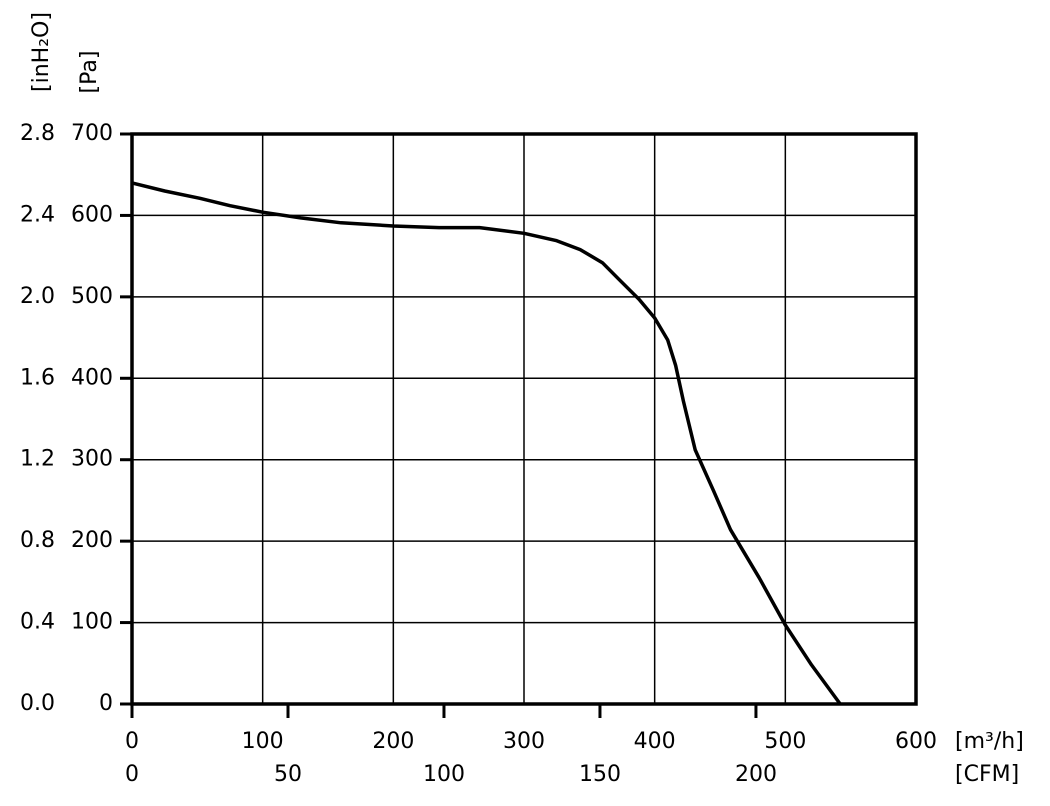 The height and width of the screenshot is (806, 1050). What do you see at coordinates (92, 377) in the screenshot?
I see `y-tick-label: 400` at bounding box center [92, 377].